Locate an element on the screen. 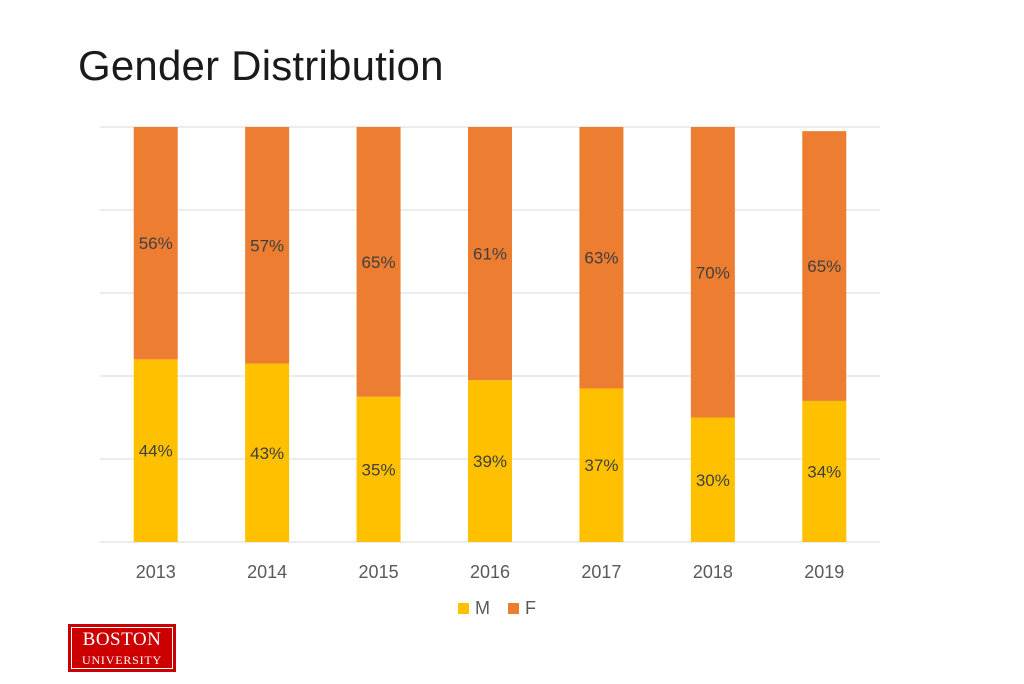 Image resolution: width=1024 pixels, height=684 pixels. bar-f-2016 is located at coordinates (490, 254).